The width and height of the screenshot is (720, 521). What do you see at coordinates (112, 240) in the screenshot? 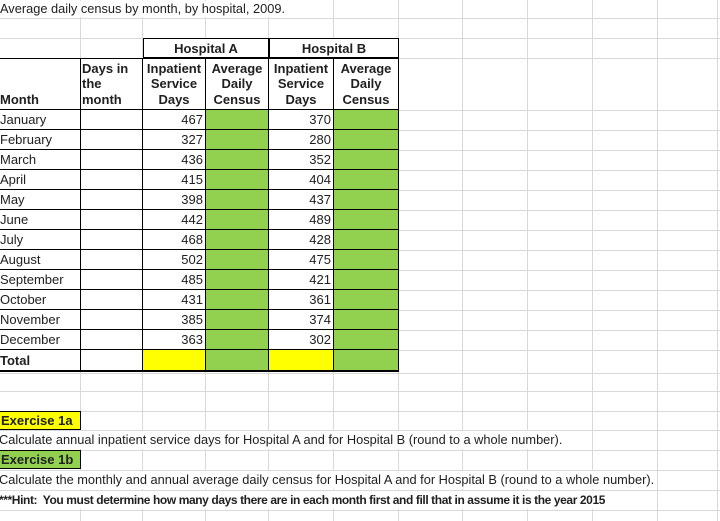
I see `cell-july-days-in-month` at bounding box center [112, 240].